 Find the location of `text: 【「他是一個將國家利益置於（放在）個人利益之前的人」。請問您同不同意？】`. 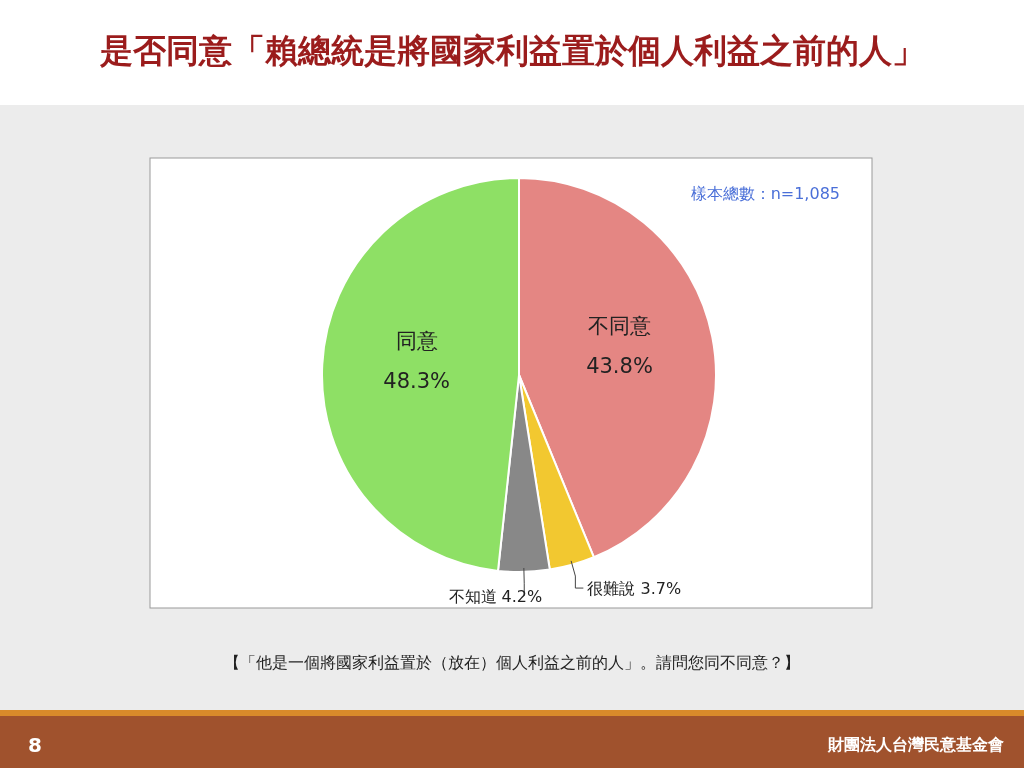

text: 【「他是一個將國家利益置於（放在）個人利益之前的人」。請問您同不同意？】 is located at coordinates (512, 662).